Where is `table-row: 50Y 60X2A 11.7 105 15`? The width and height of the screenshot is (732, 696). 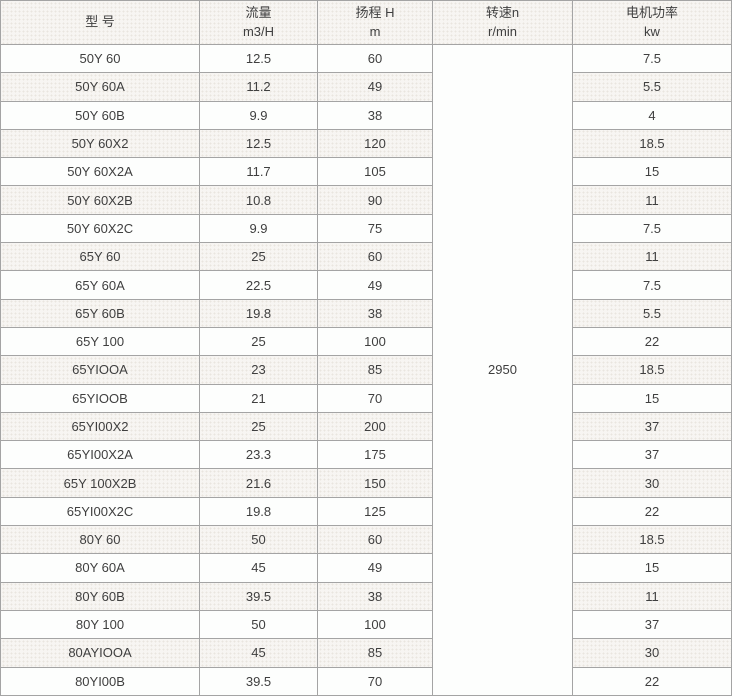
table-row: 50Y 60X2A 11.7 105 15 is located at coordinates (366, 172).